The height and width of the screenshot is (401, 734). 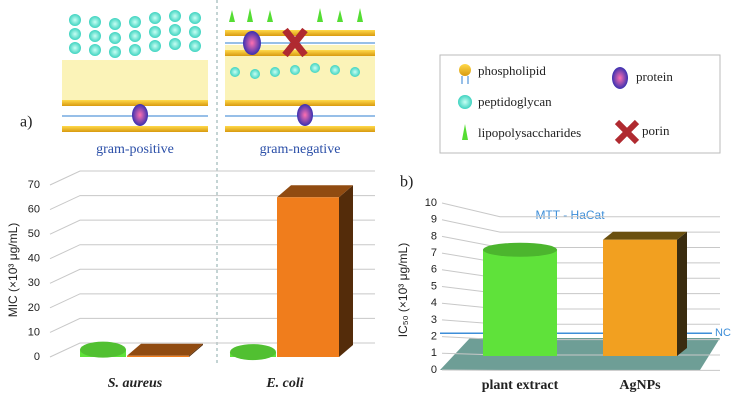 I want to click on y-tick-label: 8, so click(x=434, y=236).